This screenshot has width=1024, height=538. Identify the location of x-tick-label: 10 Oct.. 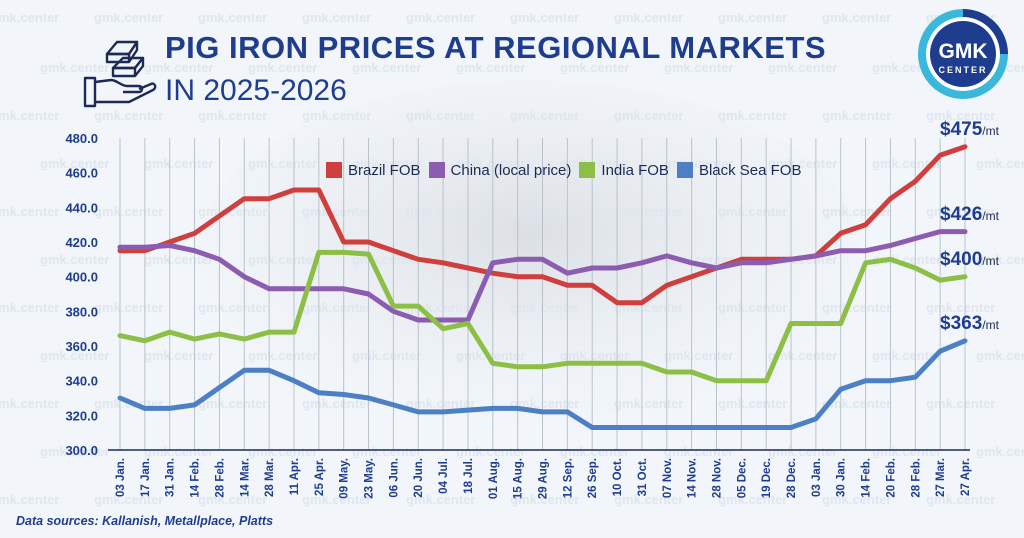
(618, 477).